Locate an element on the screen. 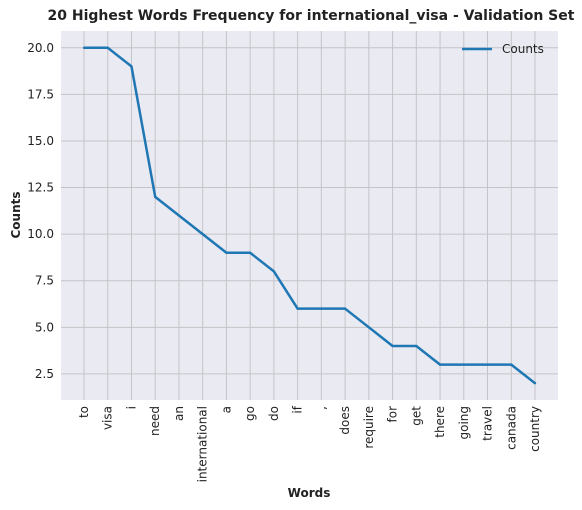 The width and height of the screenshot is (582, 510). x-tick-label: to is located at coordinates (84, 412).